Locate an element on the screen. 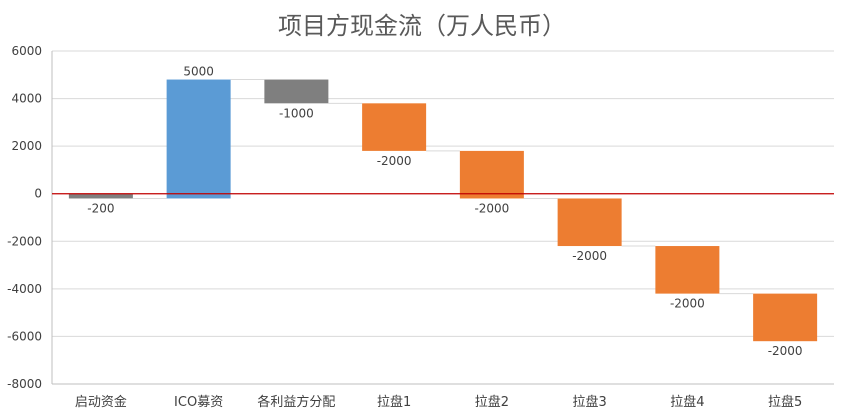  x-category-label: 拉盘3 is located at coordinates (589, 402).